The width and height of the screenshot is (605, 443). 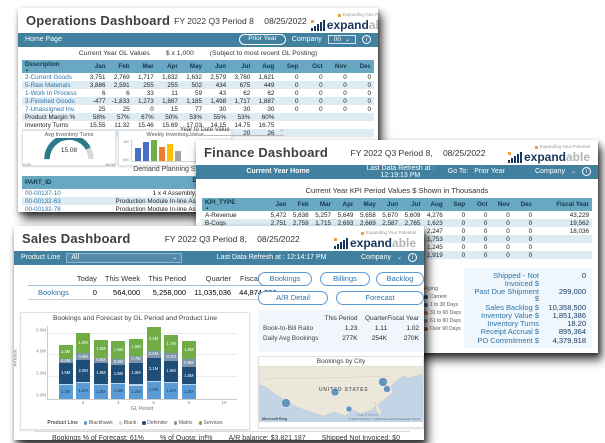 I want to click on company-dropdown: 00 ⌄, so click(x=341, y=39).